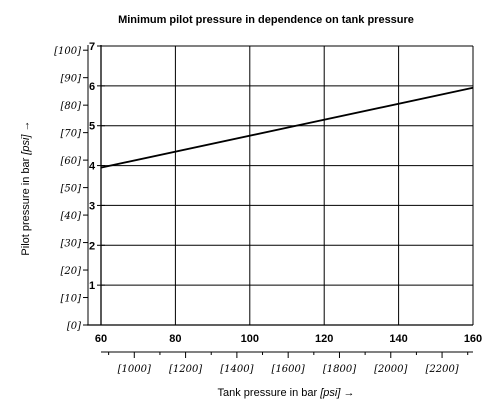 This screenshot has height=406, width=497. I want to click on y-axis-label-arrow: →, so click(26, 125).